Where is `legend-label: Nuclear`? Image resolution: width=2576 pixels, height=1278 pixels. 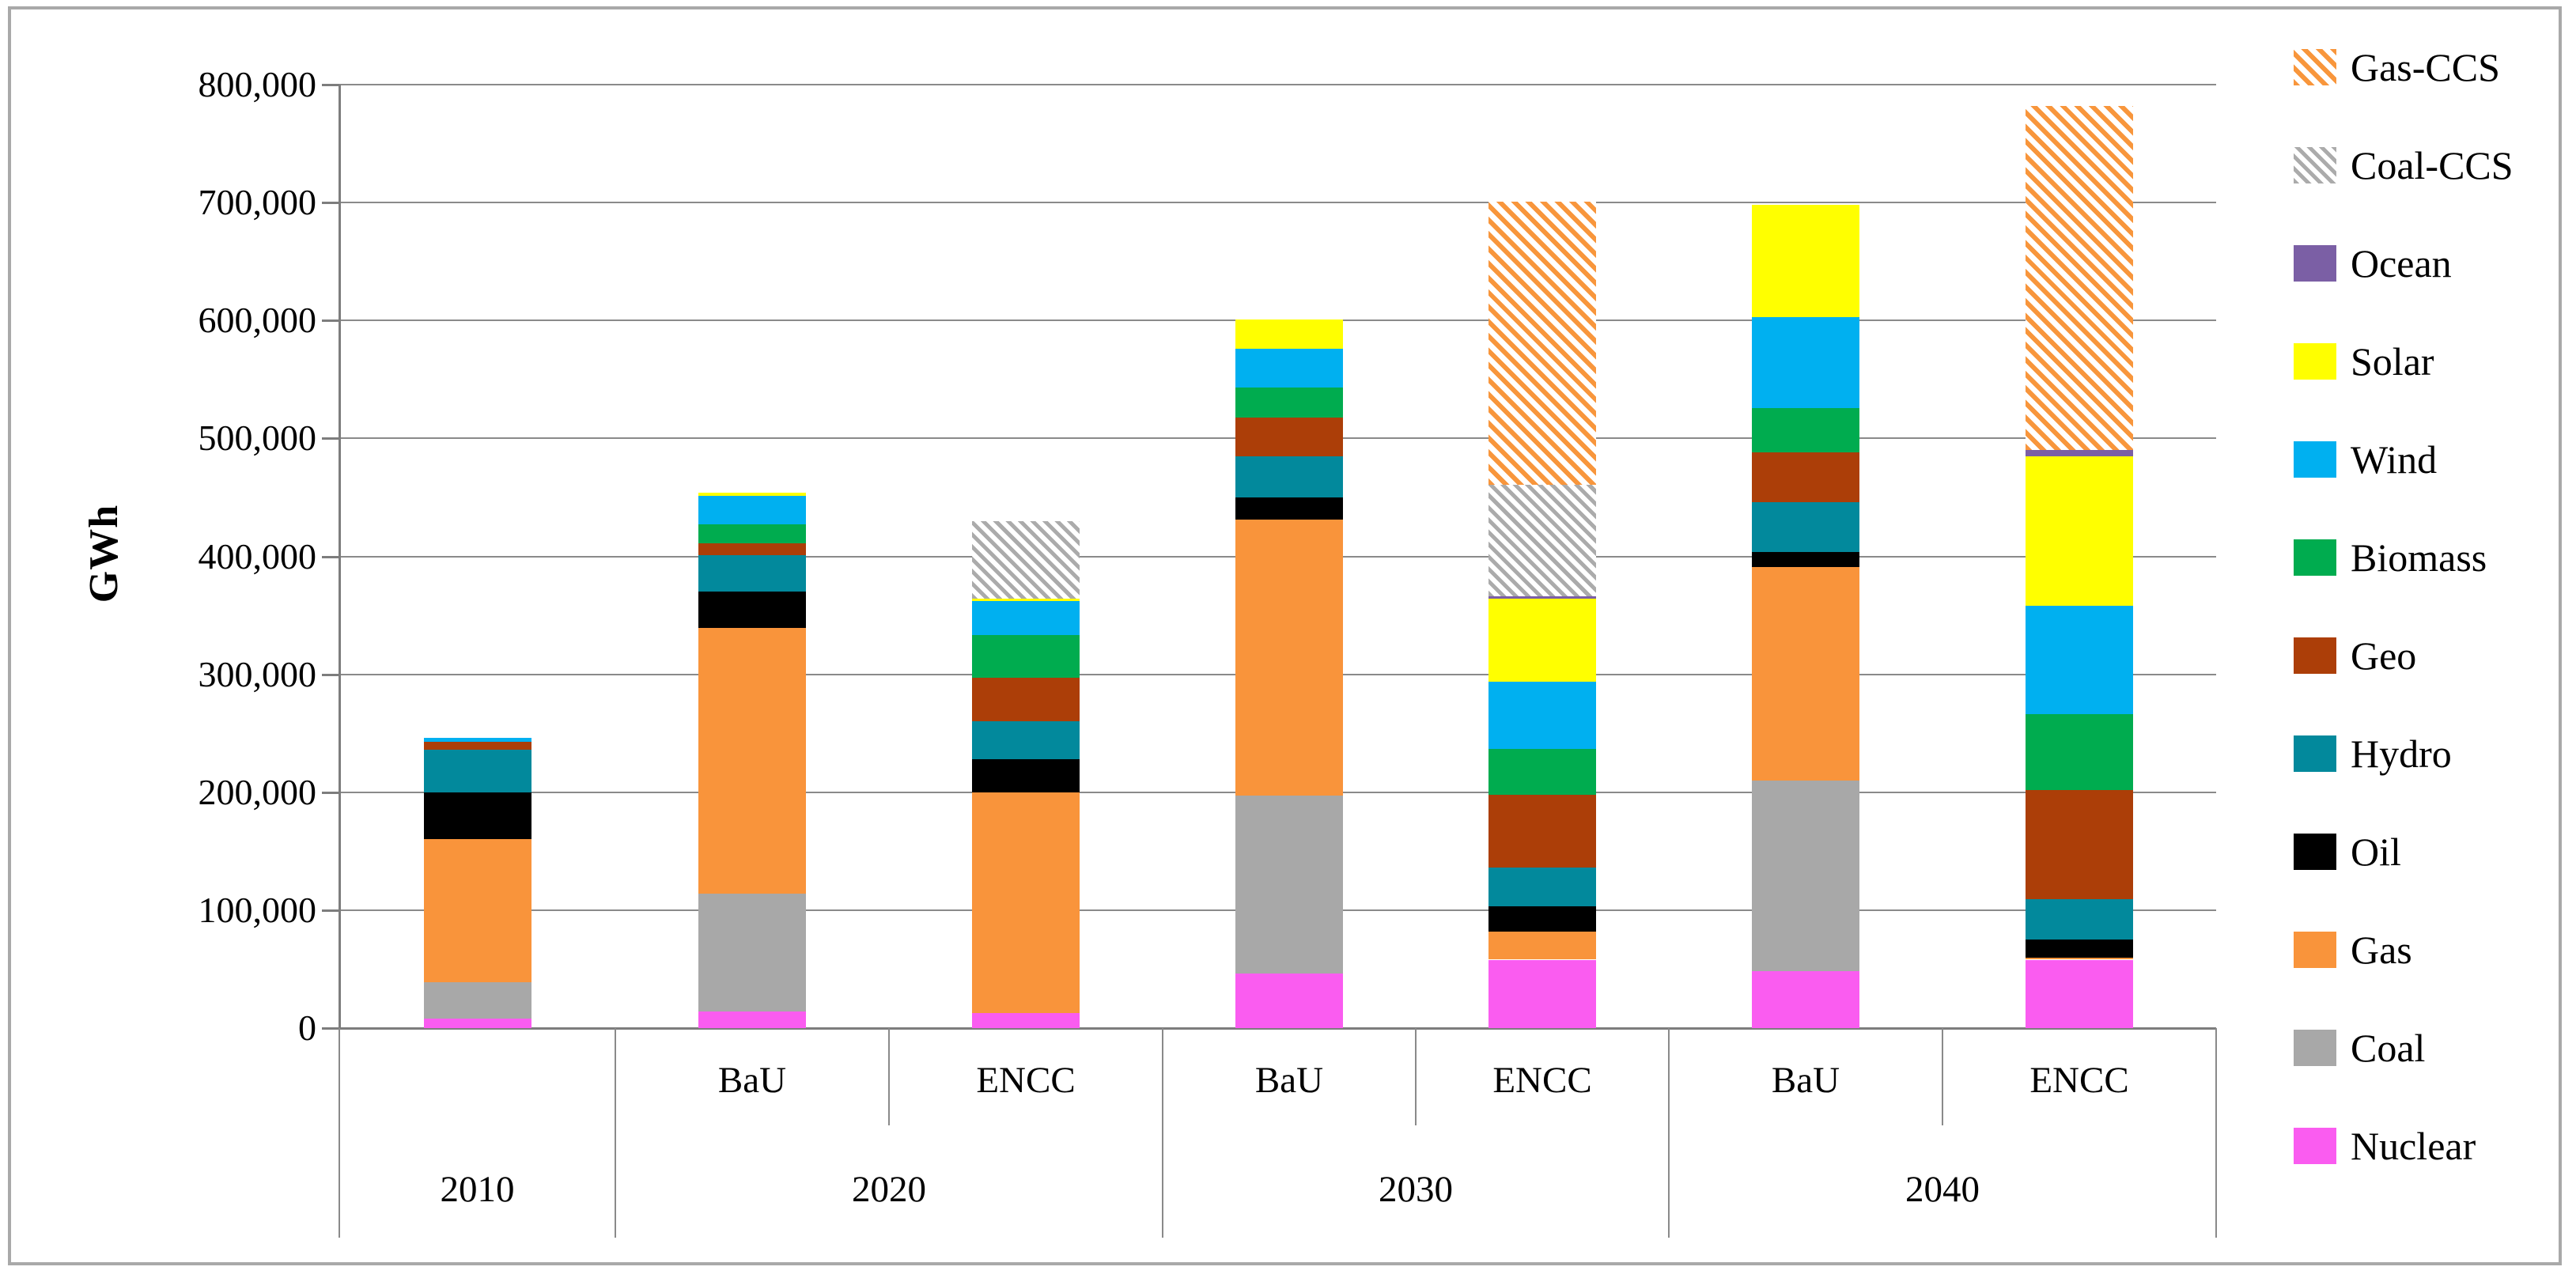
legend-label: Nuclear is located at coordinates (2413, 1146).